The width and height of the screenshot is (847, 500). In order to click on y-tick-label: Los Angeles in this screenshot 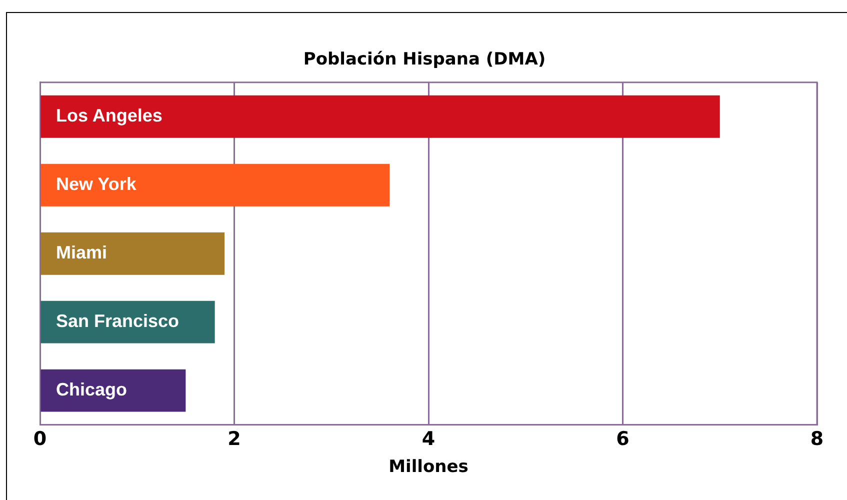, I will do `click(109, 116)`.